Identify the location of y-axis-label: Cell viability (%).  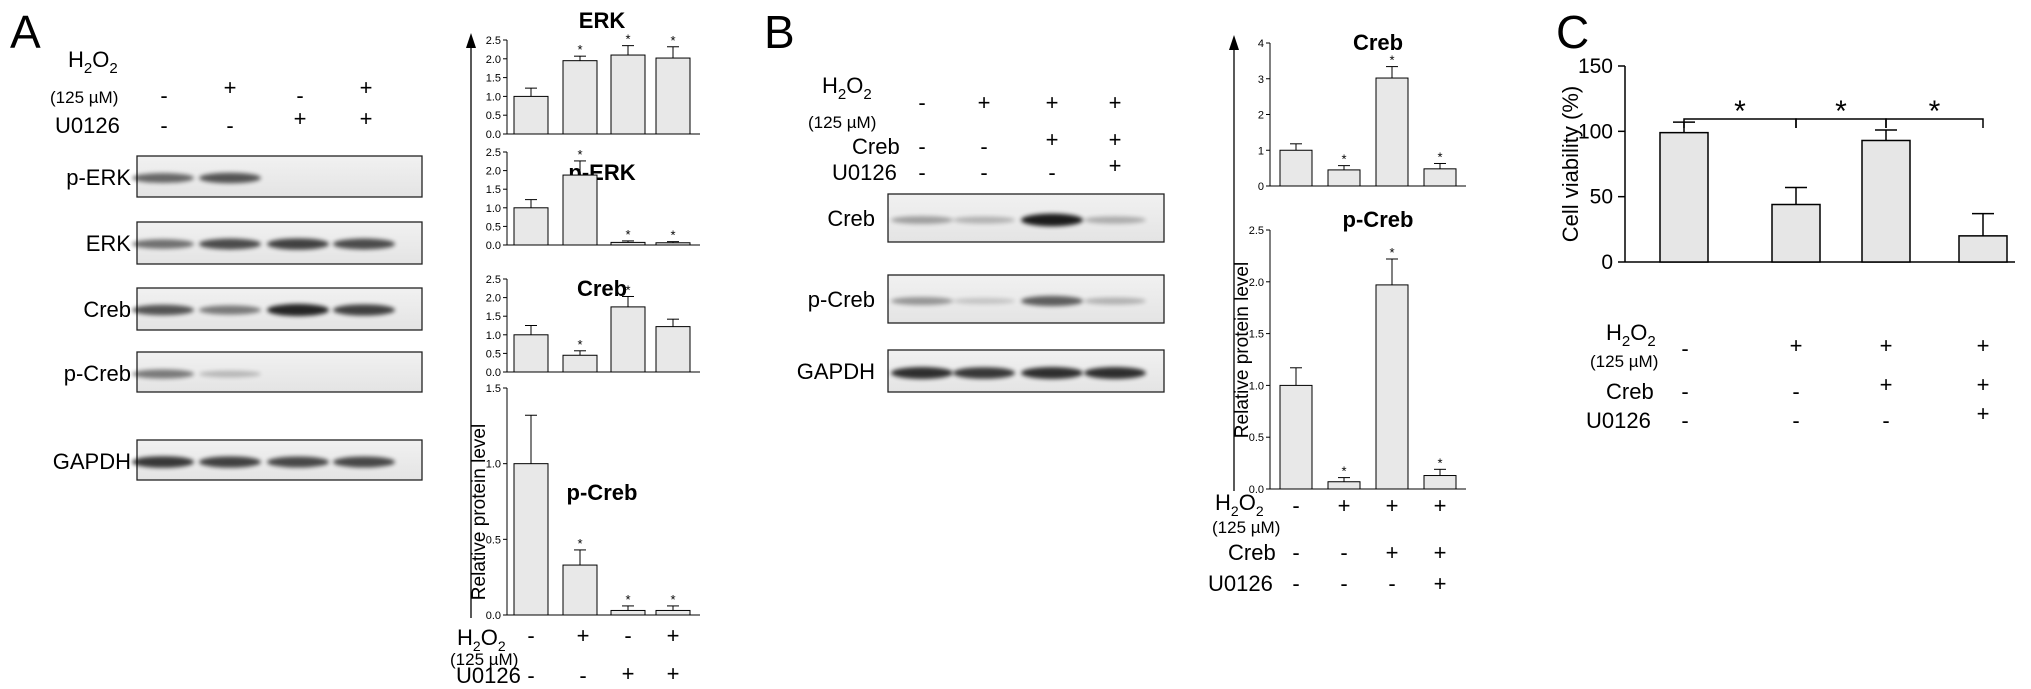
(1570, 164).